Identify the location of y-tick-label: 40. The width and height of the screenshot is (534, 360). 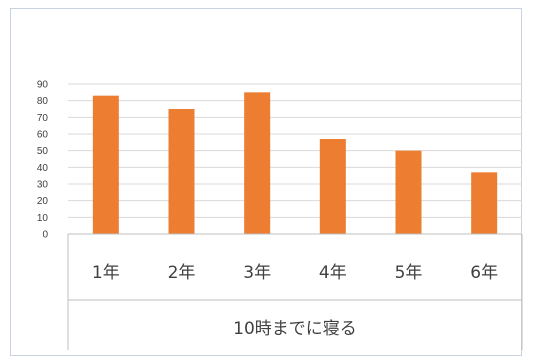
(43, 168).